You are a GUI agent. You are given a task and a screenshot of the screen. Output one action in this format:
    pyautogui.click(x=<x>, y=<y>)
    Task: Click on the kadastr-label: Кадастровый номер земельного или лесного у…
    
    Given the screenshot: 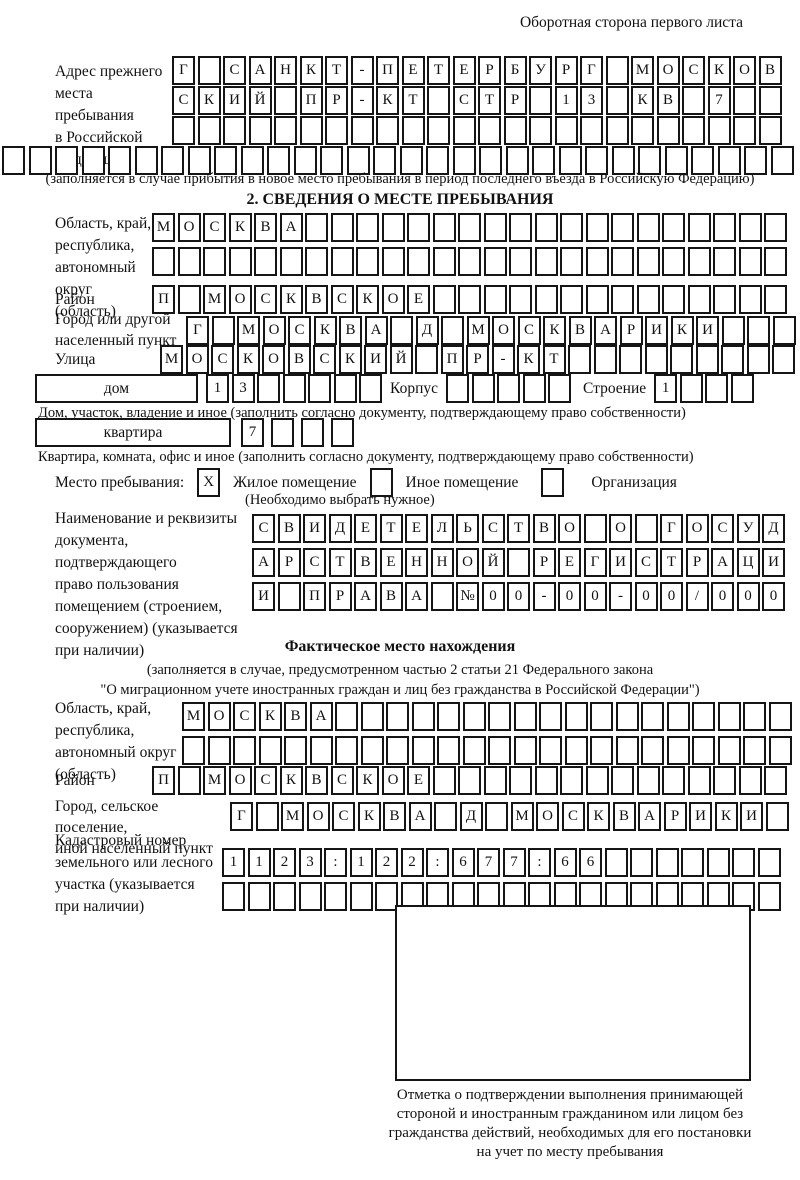 What is the action you would take?
    pyautogui.click(x=138, y=874)
    